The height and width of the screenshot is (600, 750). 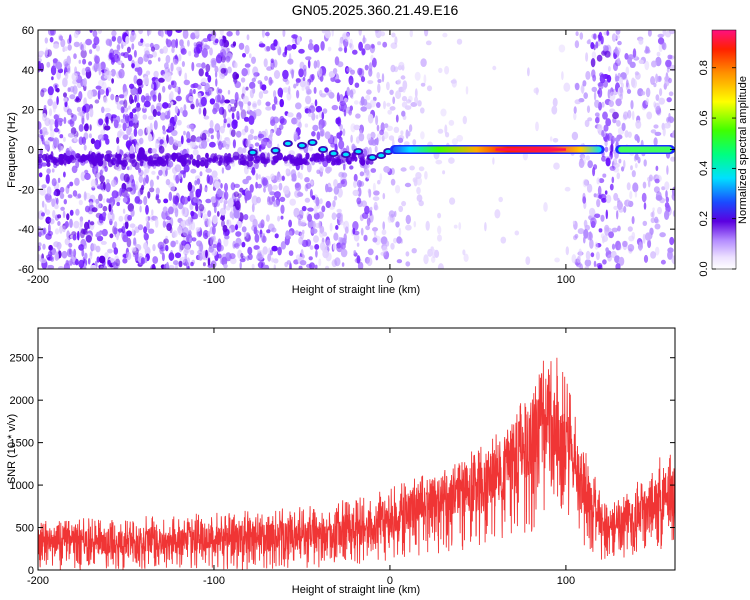 What do you see at coordinates (31, 151) in the screenshot?
I see `spectrogram-y-tick-label: 0` at bounding box center [31, 151].